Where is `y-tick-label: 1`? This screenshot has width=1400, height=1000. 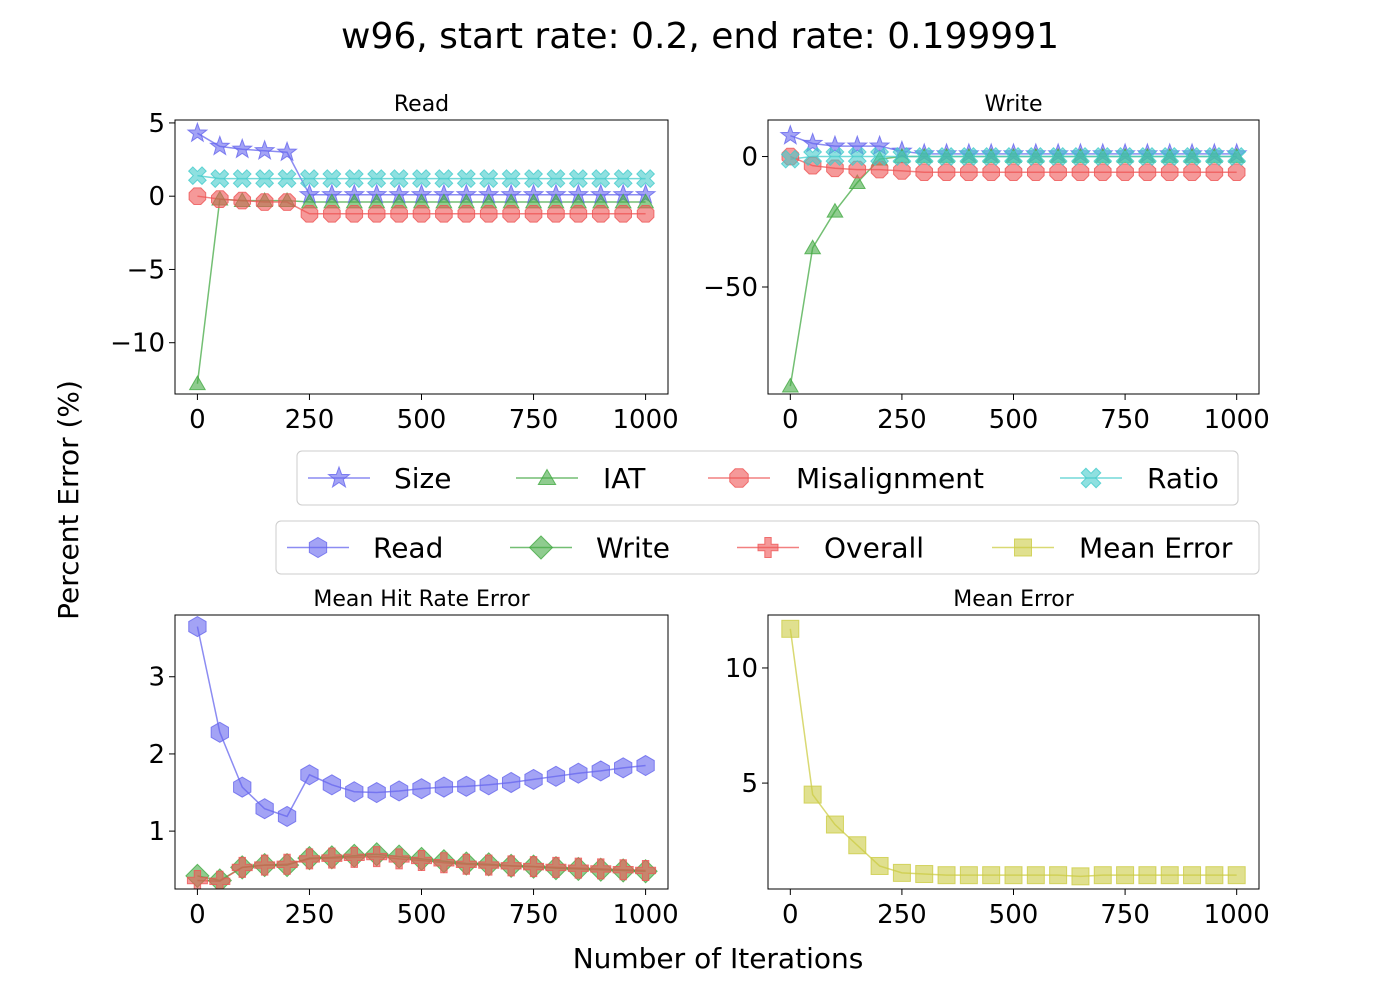 y-tick-label: 1 is located at coordinates (156, 832).